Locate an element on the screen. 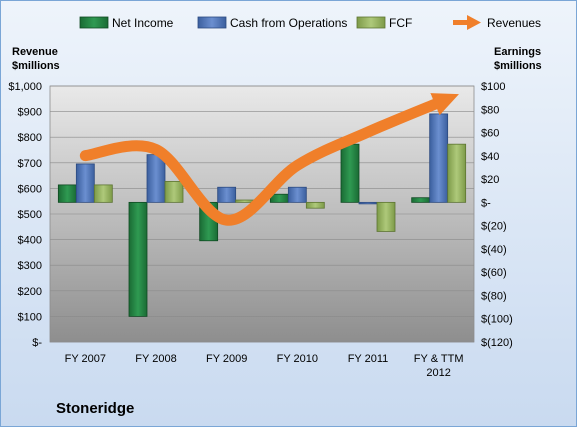  x-tick-label: FY 2007 is located at coordinates (85, 359).